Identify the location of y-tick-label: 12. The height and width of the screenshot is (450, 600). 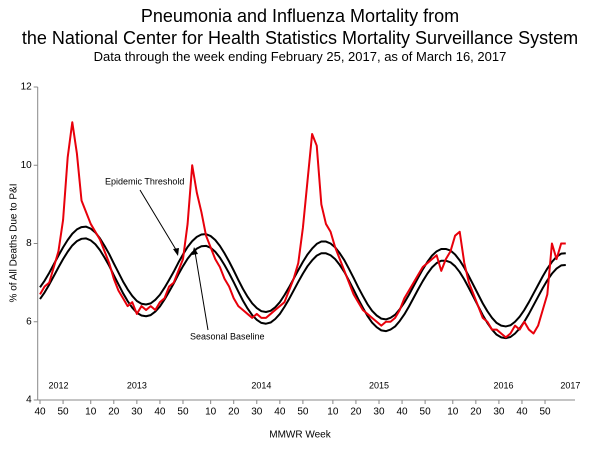
(27, 87).